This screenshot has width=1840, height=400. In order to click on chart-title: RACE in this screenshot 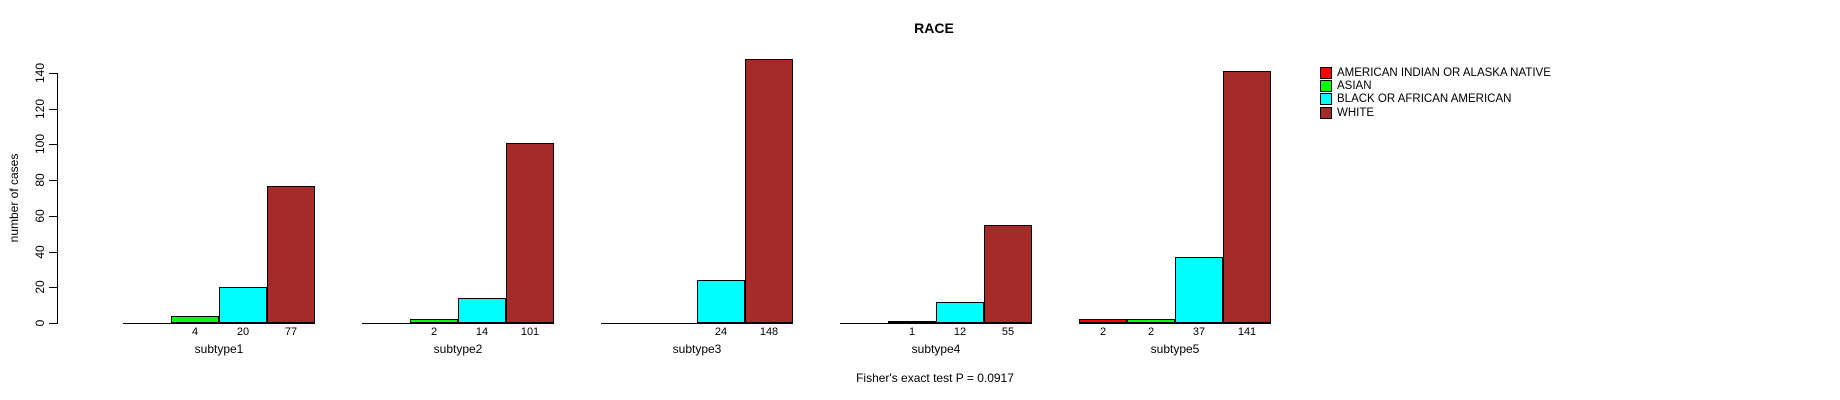, I will do `click(934, 28)`.